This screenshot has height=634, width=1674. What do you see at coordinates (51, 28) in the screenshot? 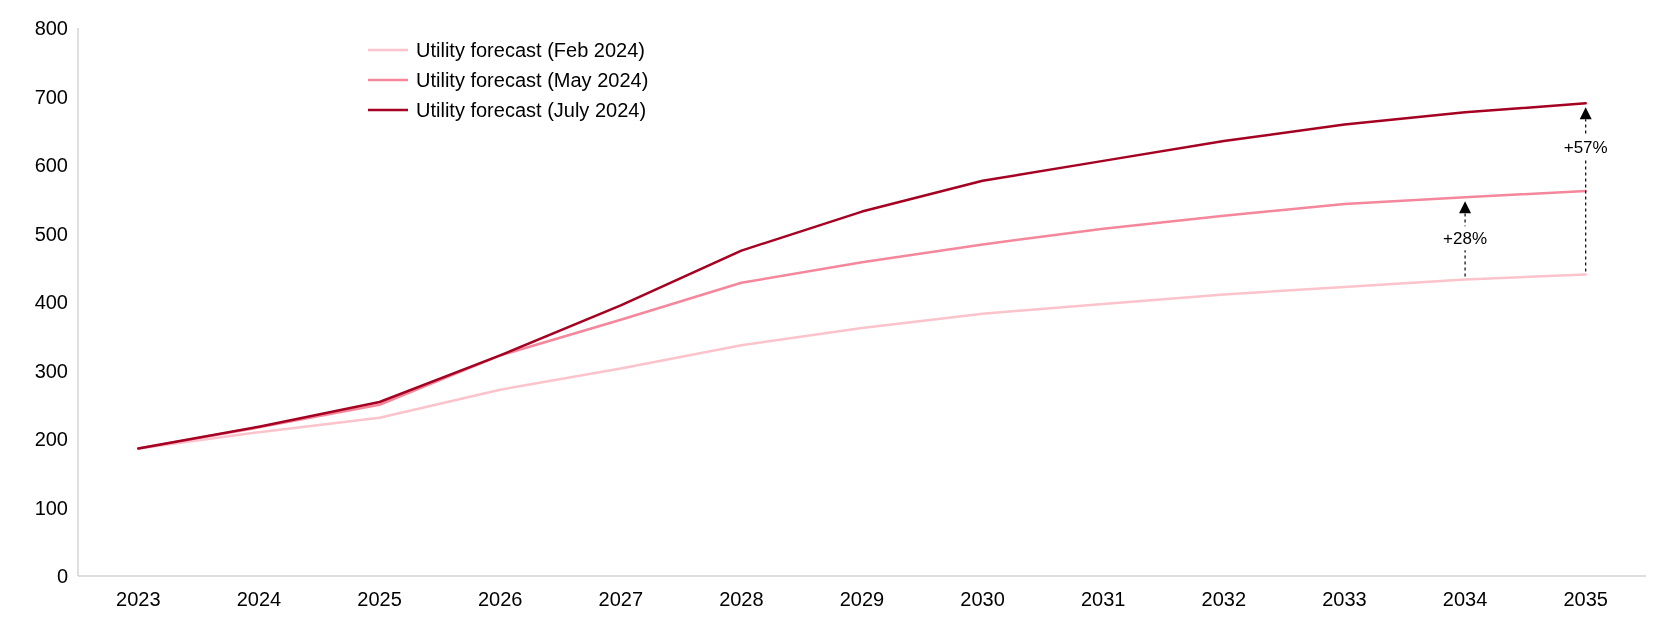
I see `y-tick-label: 800` at bounding box center [51, 28].